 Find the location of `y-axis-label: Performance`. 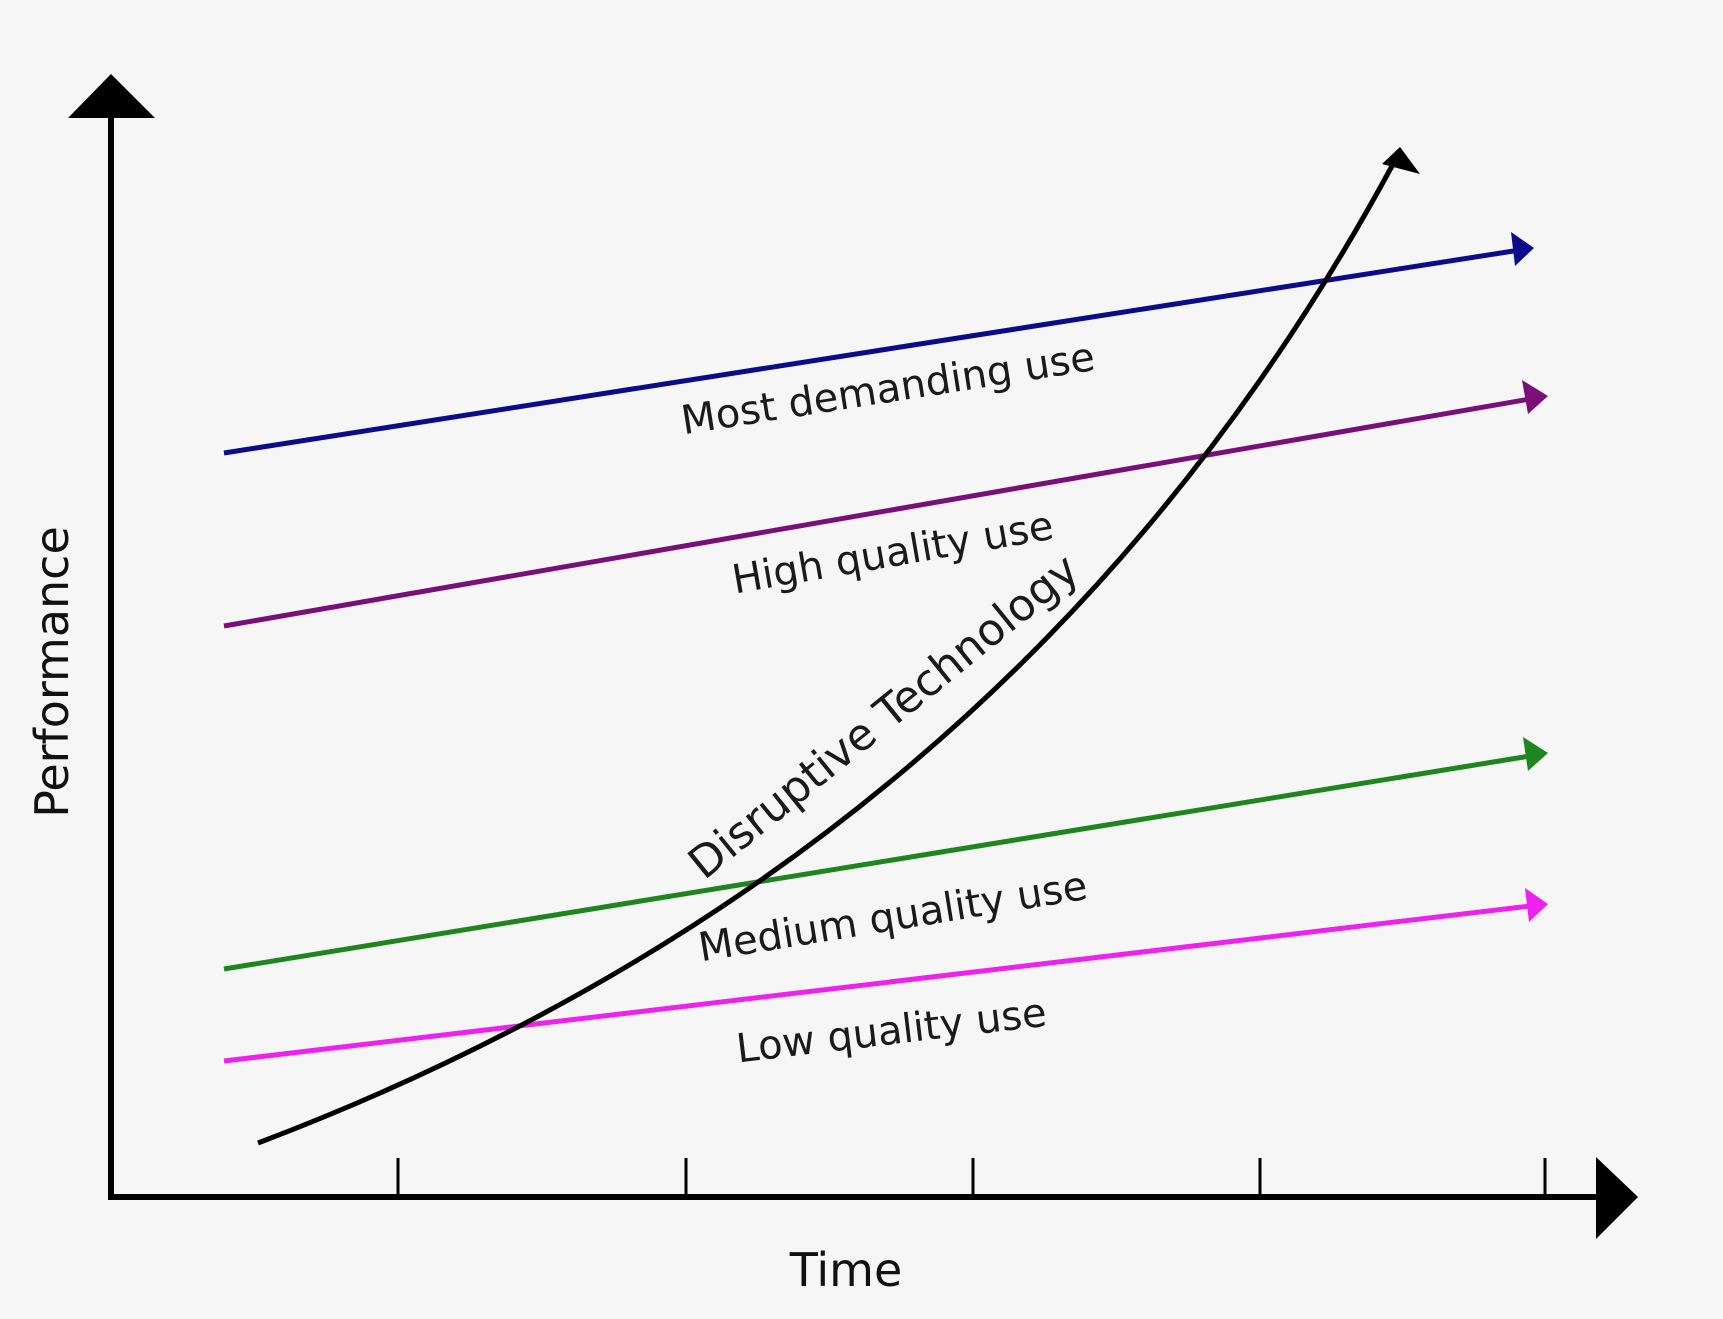

y-axis-label: Performance is located at coordinates (52, 672).